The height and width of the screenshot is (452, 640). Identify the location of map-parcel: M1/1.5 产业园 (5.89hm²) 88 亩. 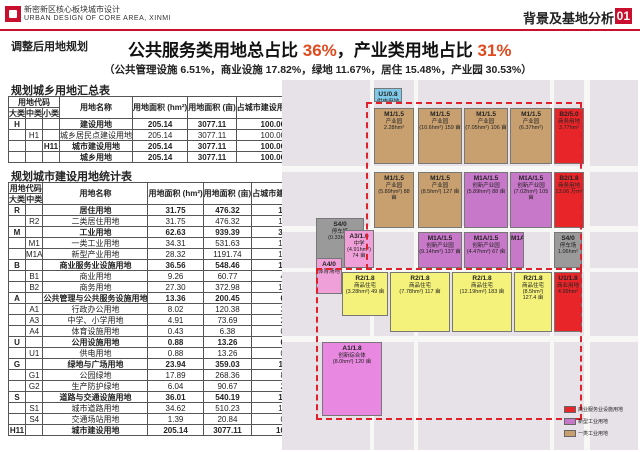
(394, 200).